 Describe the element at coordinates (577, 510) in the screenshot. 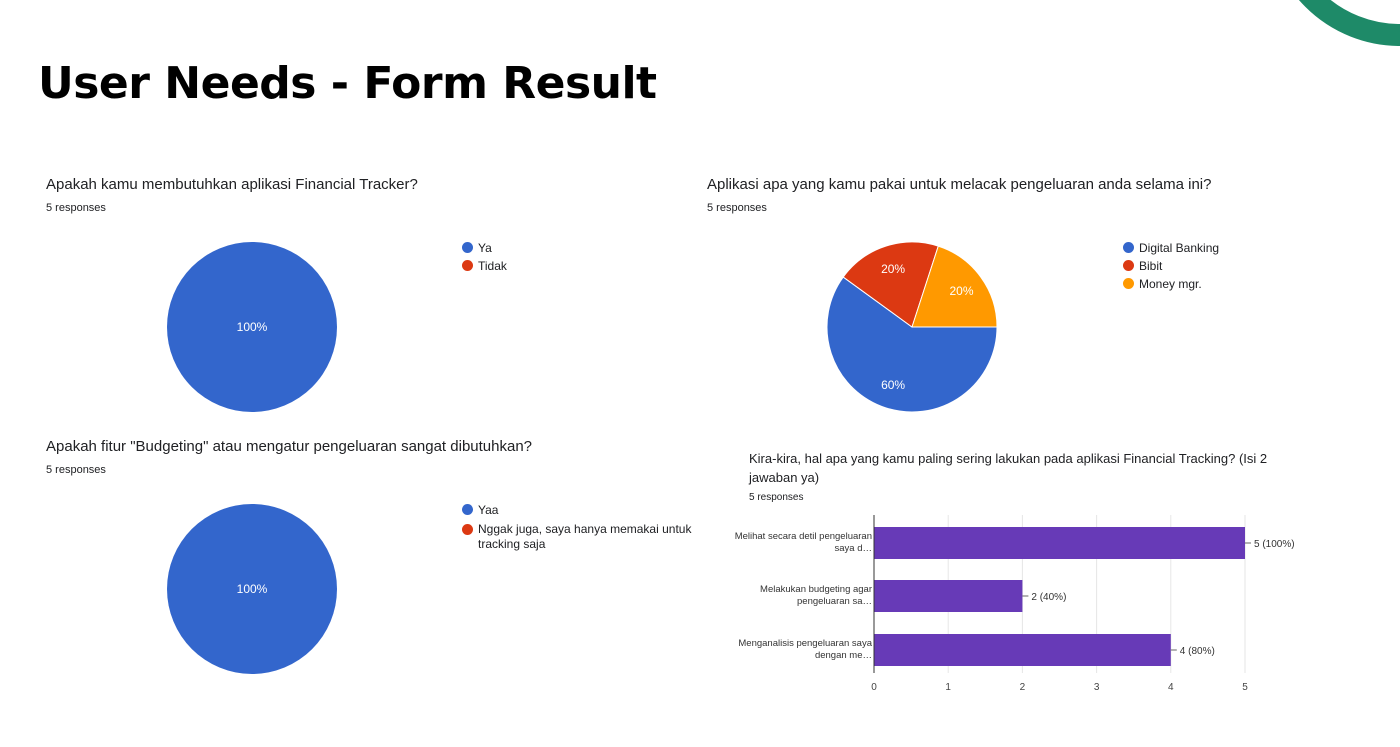

I see `legend-item-yaa: Yaa` at that location.